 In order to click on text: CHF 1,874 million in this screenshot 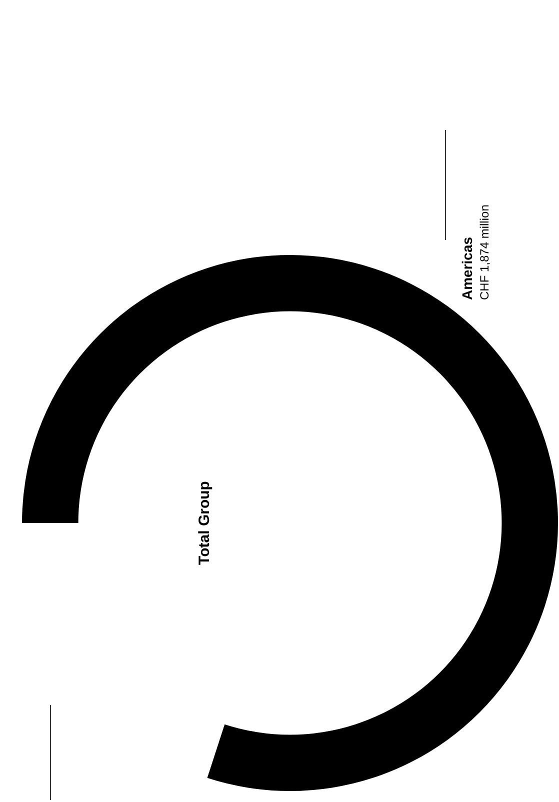, I will do `click(484, 252)`.